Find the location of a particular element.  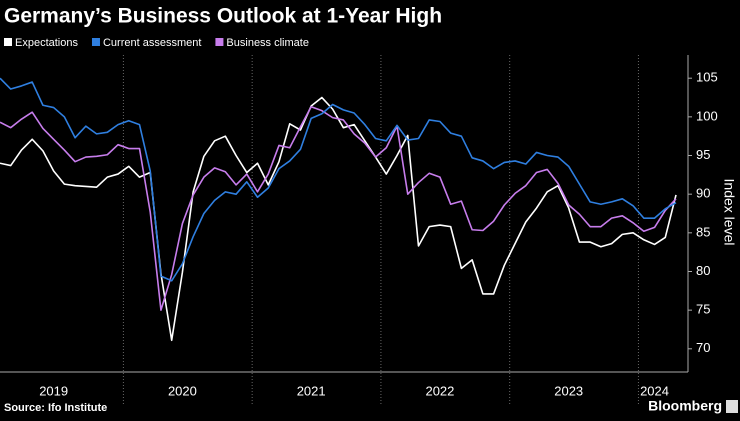

y-tick-label: 95 is located at coordinates (703, 154).